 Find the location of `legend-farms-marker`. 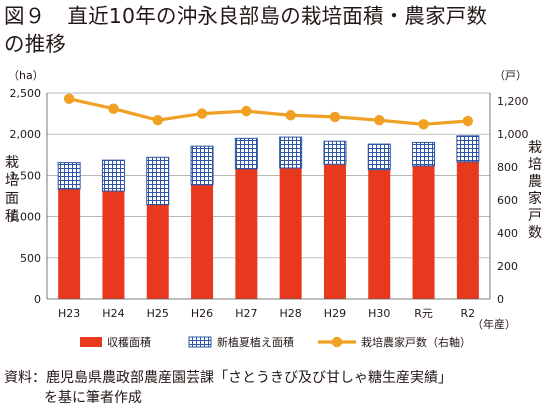

legend-farms-marker is located at coordinates (337, 342).